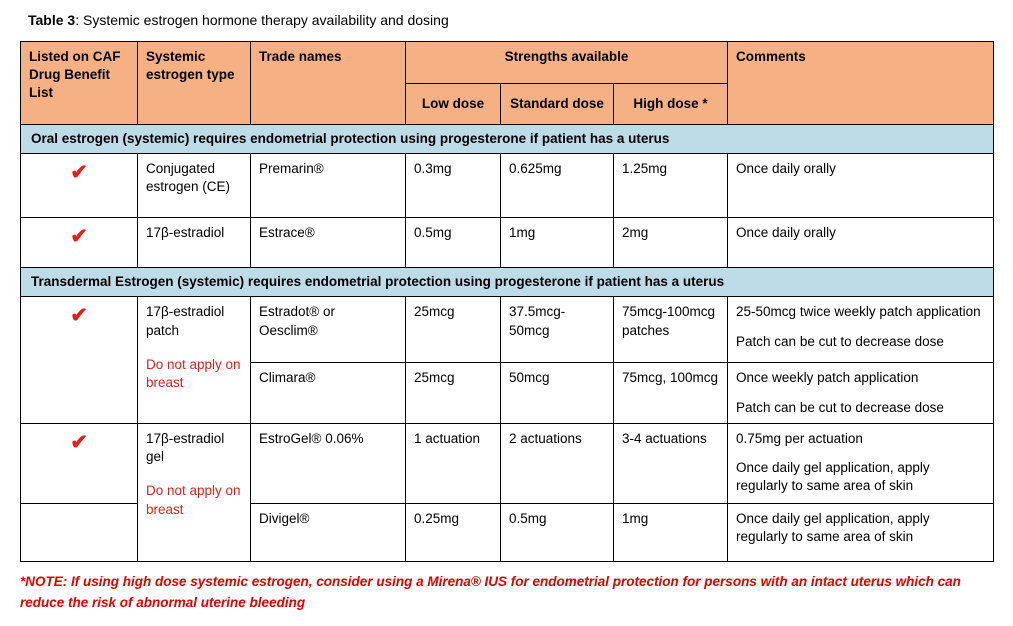 The width and height of the screenshot is (1013, 626). Describe the element at coordinates (453, 104) in the screenshot. I see `col-header-low-dose: Low dose` at that location.